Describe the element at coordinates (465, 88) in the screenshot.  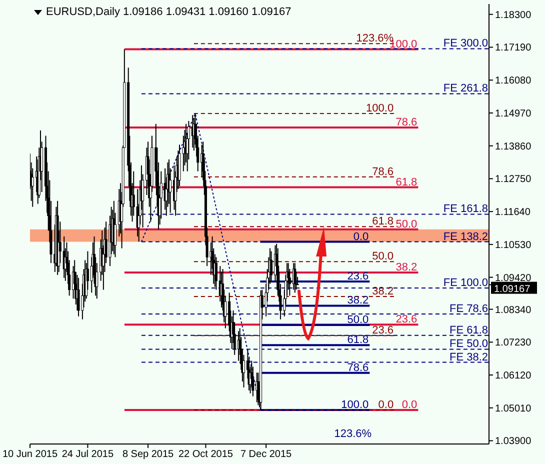
I see `annotation: FE 261.8` at that location.